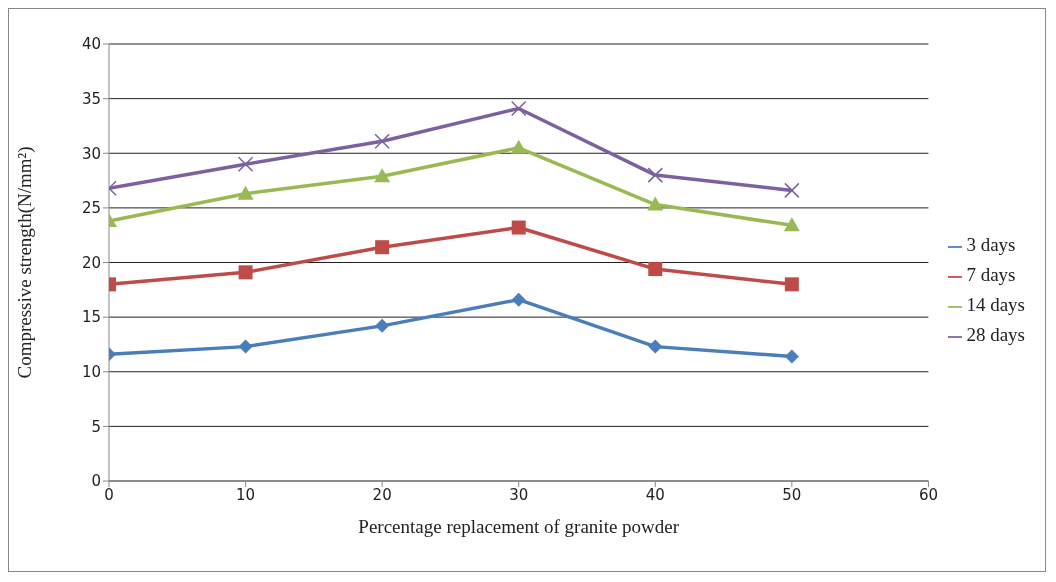 The width and height of the screenshot is (1056, 582). I want to click on x-tick-label: 30, so click(519, 494).